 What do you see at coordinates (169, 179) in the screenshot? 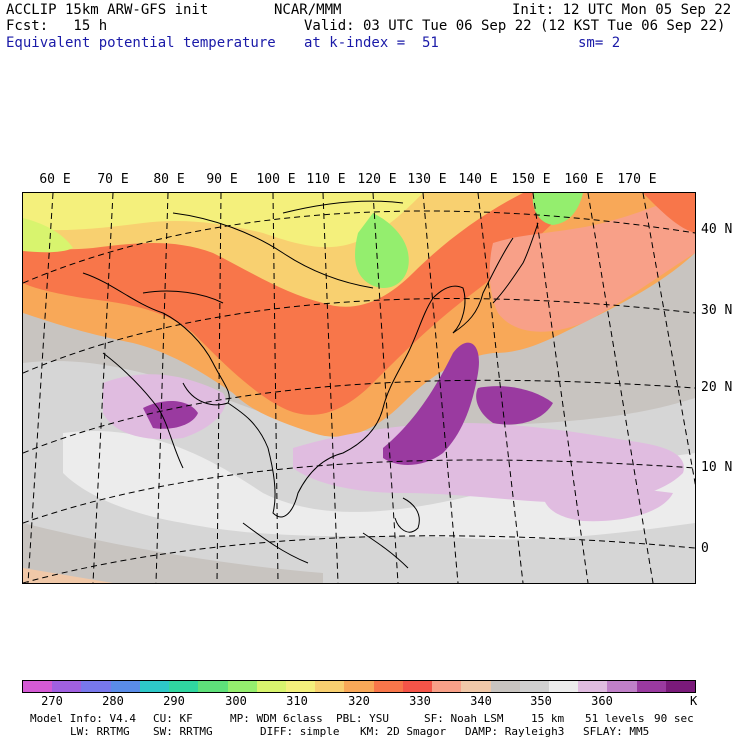
I see `lon-label: 80 E` at bounding box center [169, 179].